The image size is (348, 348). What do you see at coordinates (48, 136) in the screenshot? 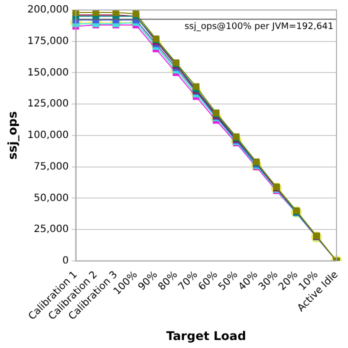
I see `y-tick-label: 100,000` at bounding box center [48, 136].